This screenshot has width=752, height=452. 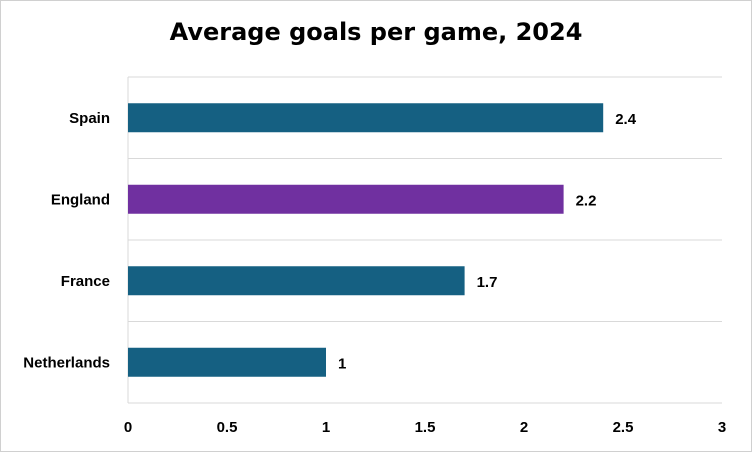 What do you see at coordinates (296, 281) in the screenshot?
I see `bar-france` at bounding box center [296, 281].